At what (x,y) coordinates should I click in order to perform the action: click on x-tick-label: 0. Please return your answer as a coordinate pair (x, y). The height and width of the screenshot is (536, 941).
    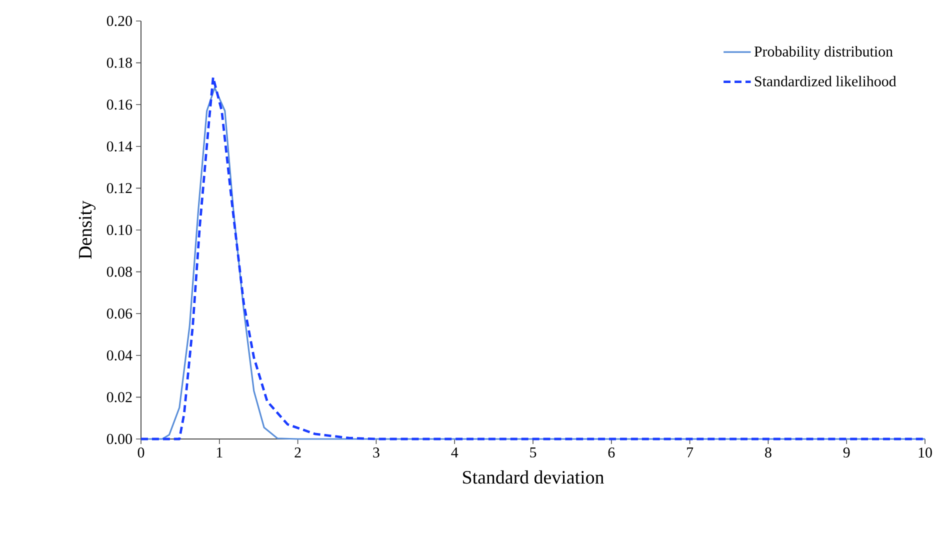
    Looking at the image, I should click on (141, 453).